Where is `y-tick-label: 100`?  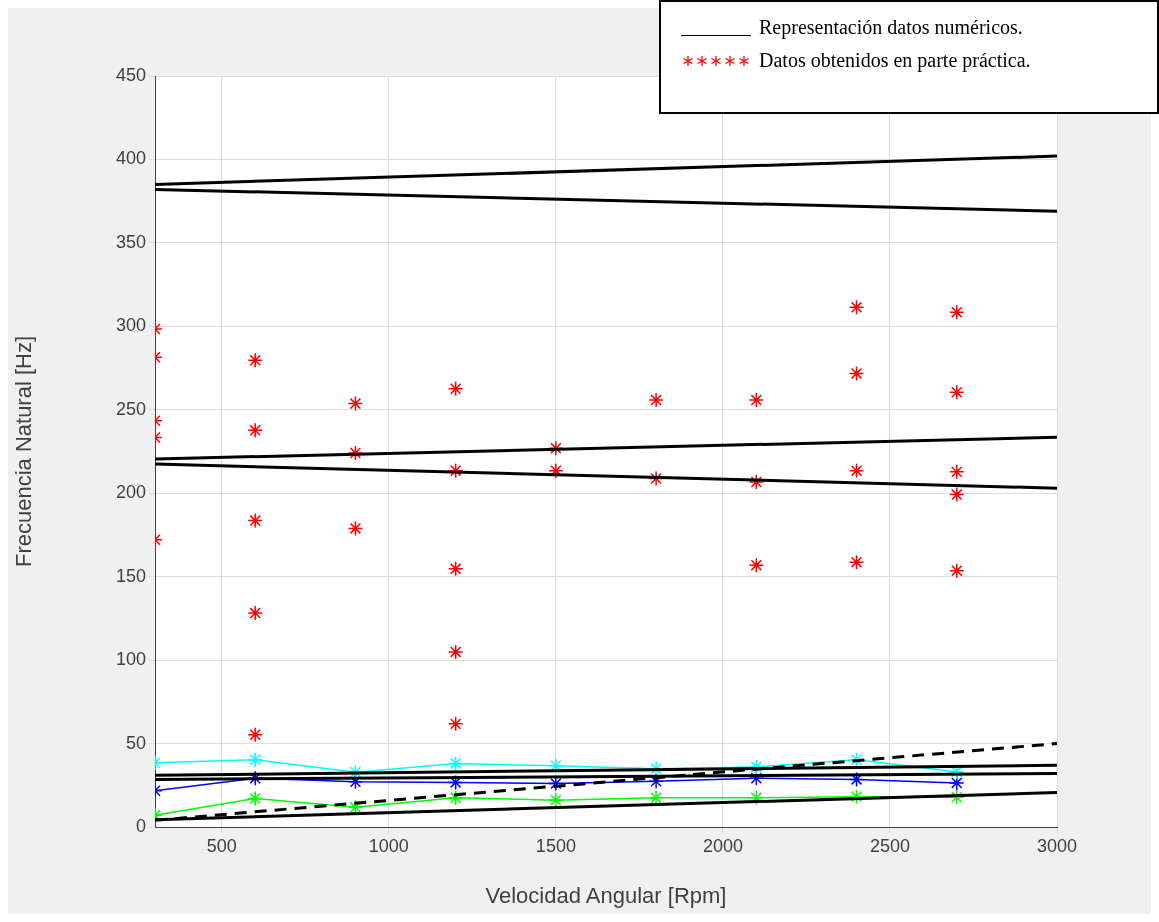
y-tick-label: 100 is located at coordinates (130, 659).